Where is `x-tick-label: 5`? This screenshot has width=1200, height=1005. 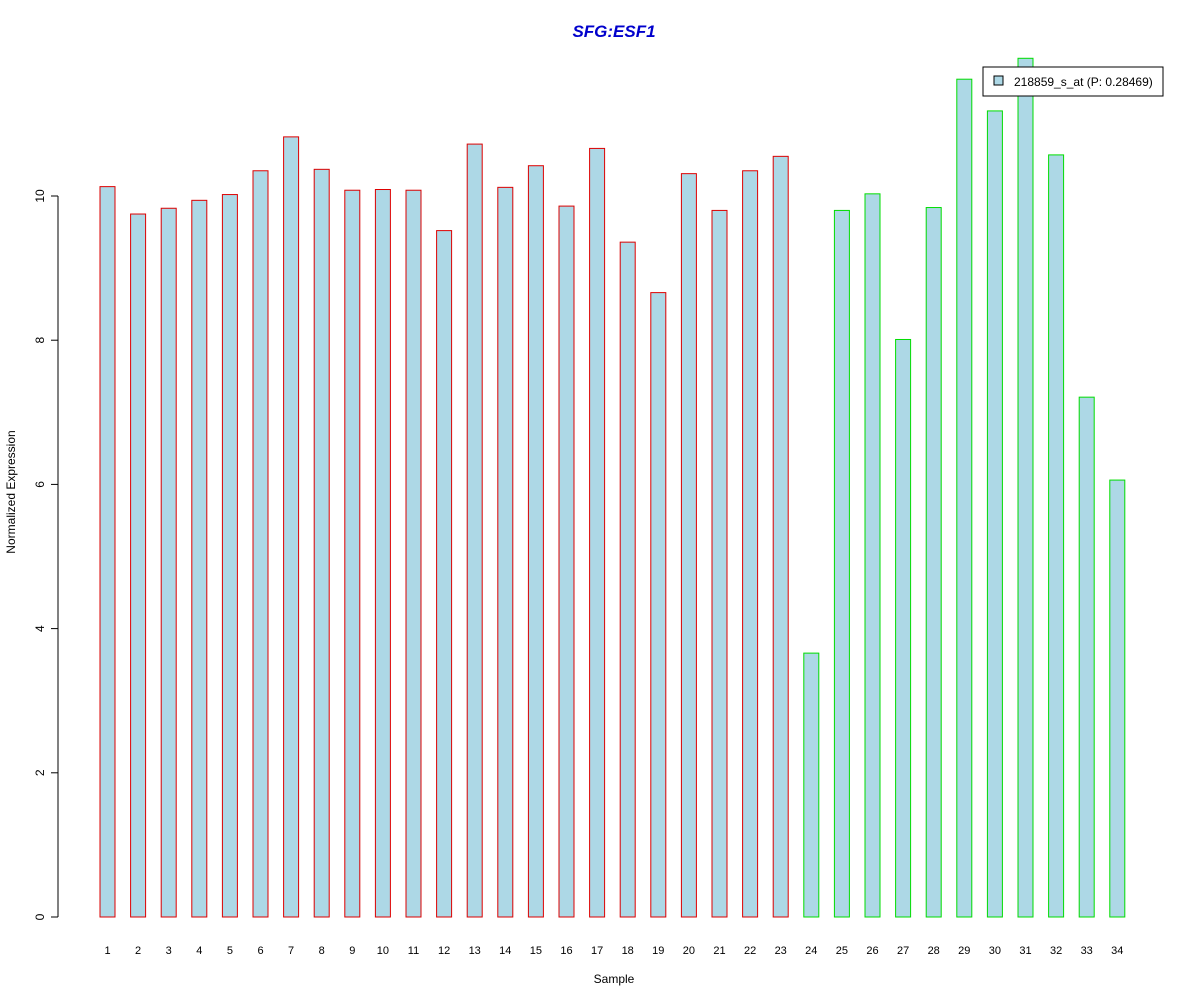 x-tick-label: 5 is located at coordinates (230, 951).